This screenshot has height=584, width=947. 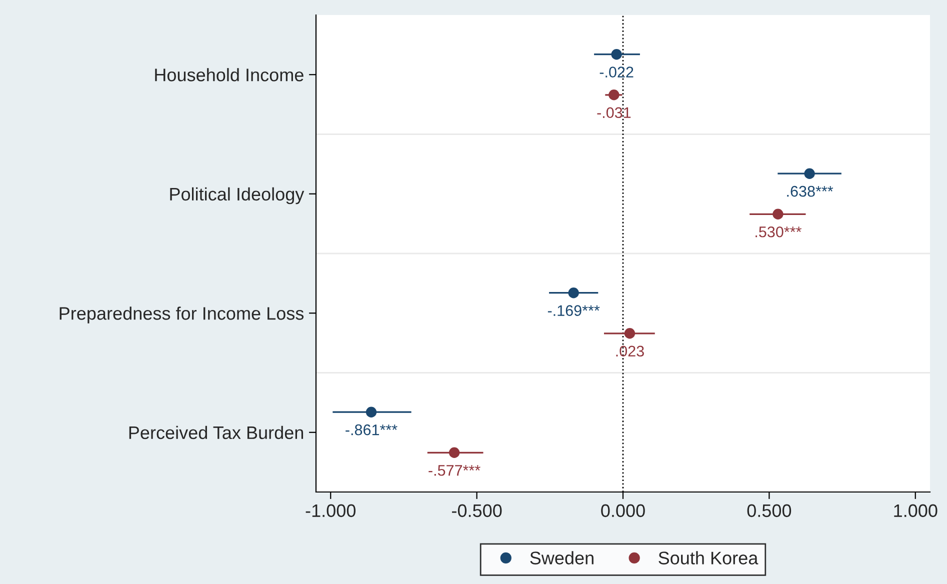 I want to click on x-tick-label: 1.000, so click(x=916, y=511).